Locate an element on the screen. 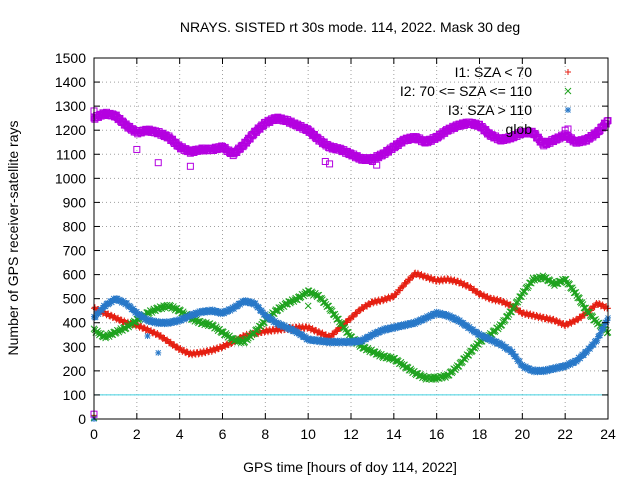  y-tick-label: 1400 is located at coordinates (70, 82).